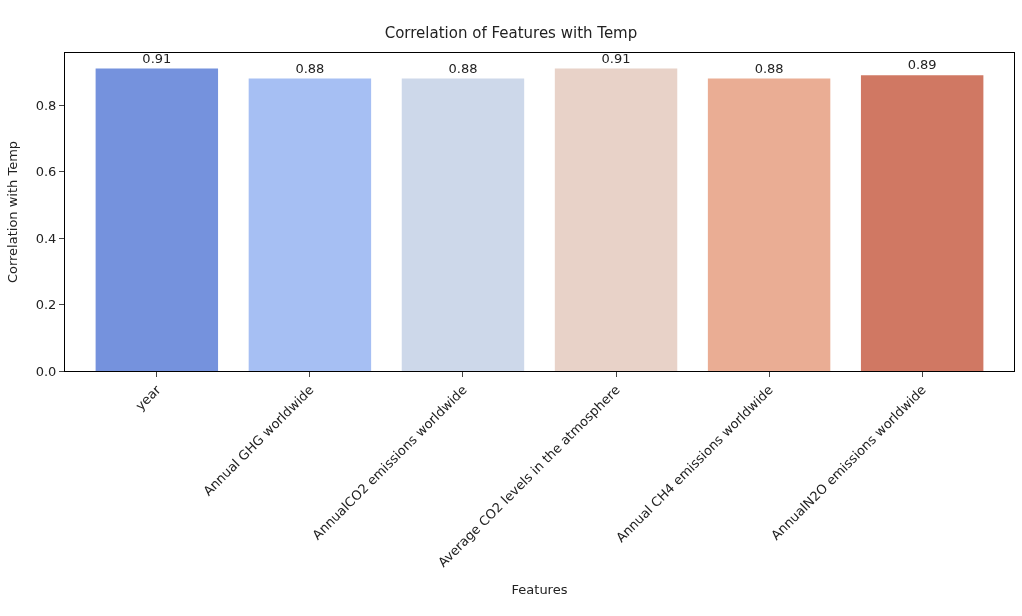 The image size is (1022, 616). I want to click on x-axis-title: Features, so click(539, 589).